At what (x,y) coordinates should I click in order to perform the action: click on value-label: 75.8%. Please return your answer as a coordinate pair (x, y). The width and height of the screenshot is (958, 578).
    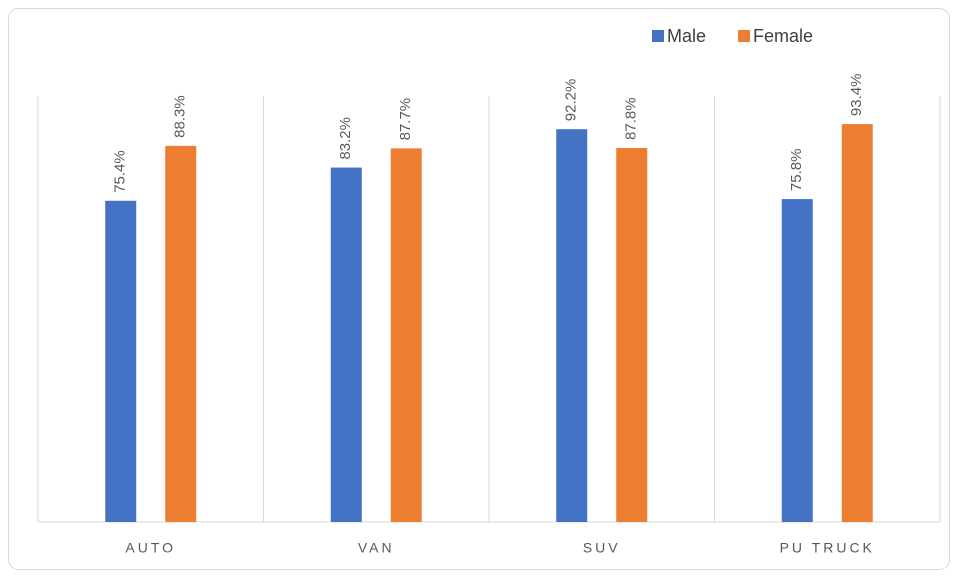
    Looking at the image, I should click on (796, 170).